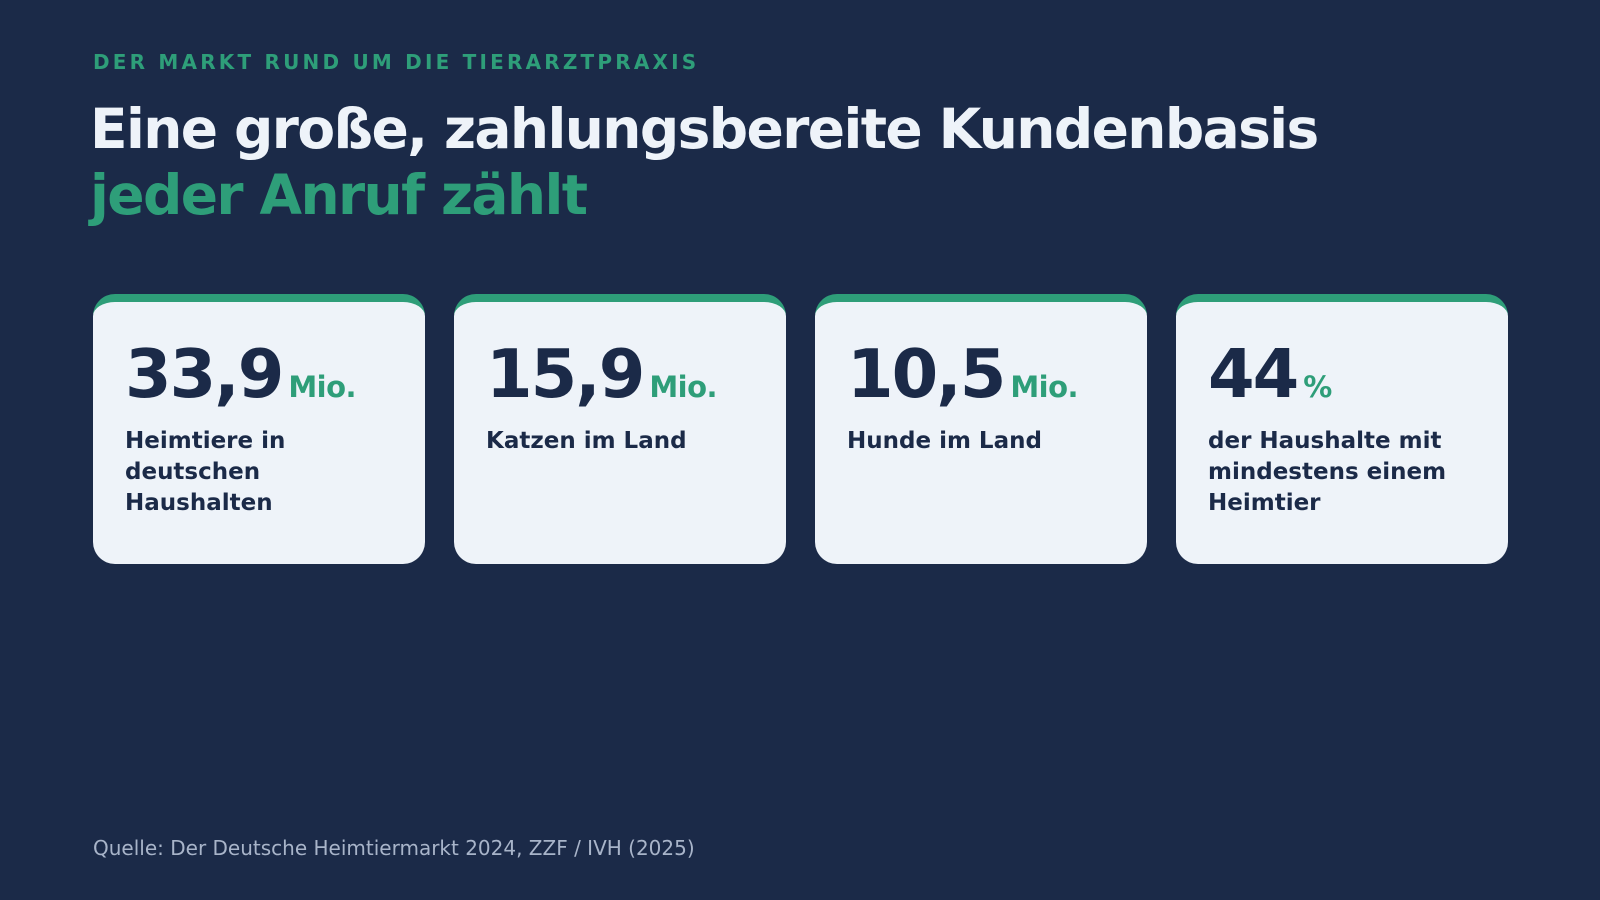  I want to click on eyebrow-label: DER MARKT RUND UM DIE TIERARZTPRAXIS, so click(396, 62).